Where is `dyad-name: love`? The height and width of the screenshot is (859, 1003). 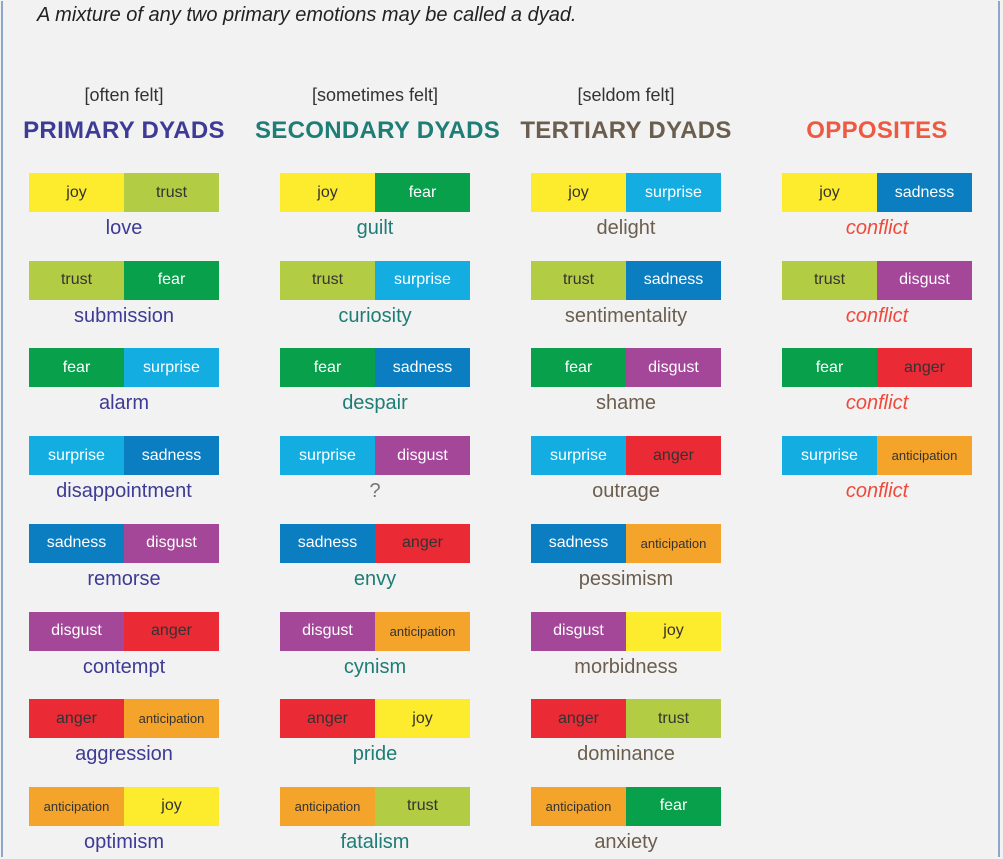 dyad-name: love is located at coordinates (124, 228).